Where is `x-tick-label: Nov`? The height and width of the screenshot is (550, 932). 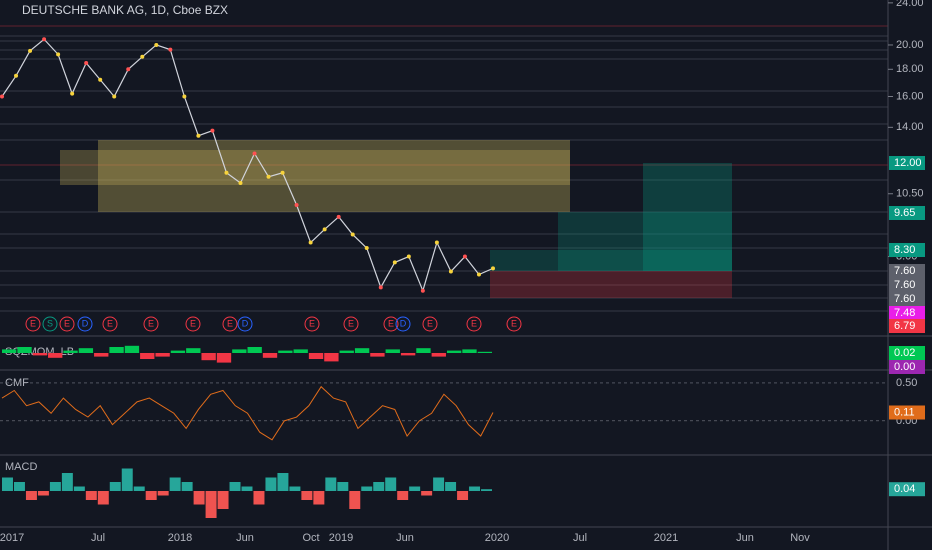 x-tick-label: Nov is located at coordinates (800, 538).